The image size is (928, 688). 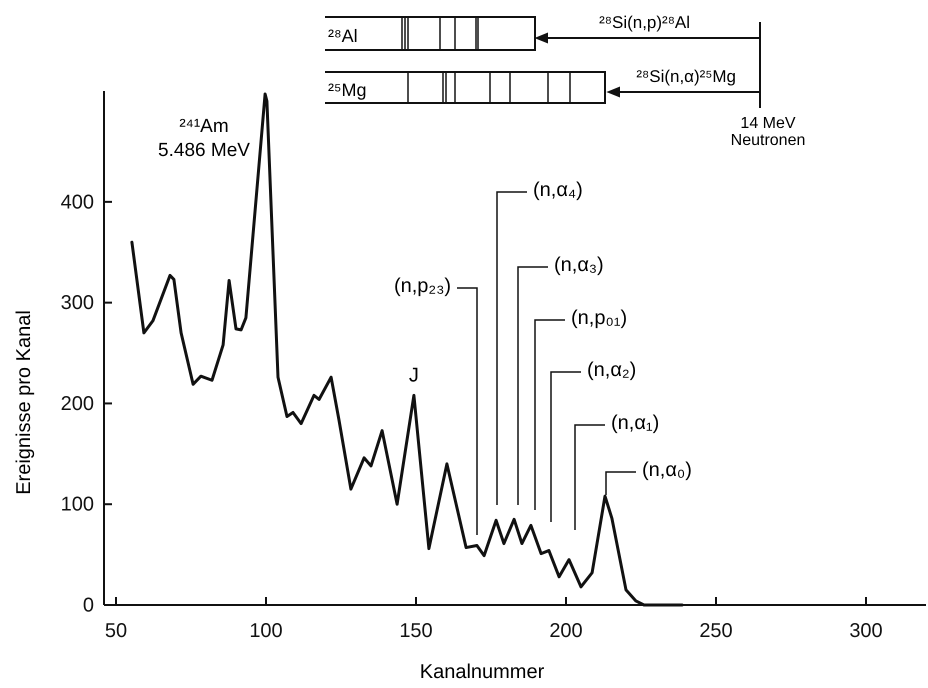 What do you see at coordinates (413, 375) in the screenshot?
I see `annotation: J` at bounding box center [413, 375].